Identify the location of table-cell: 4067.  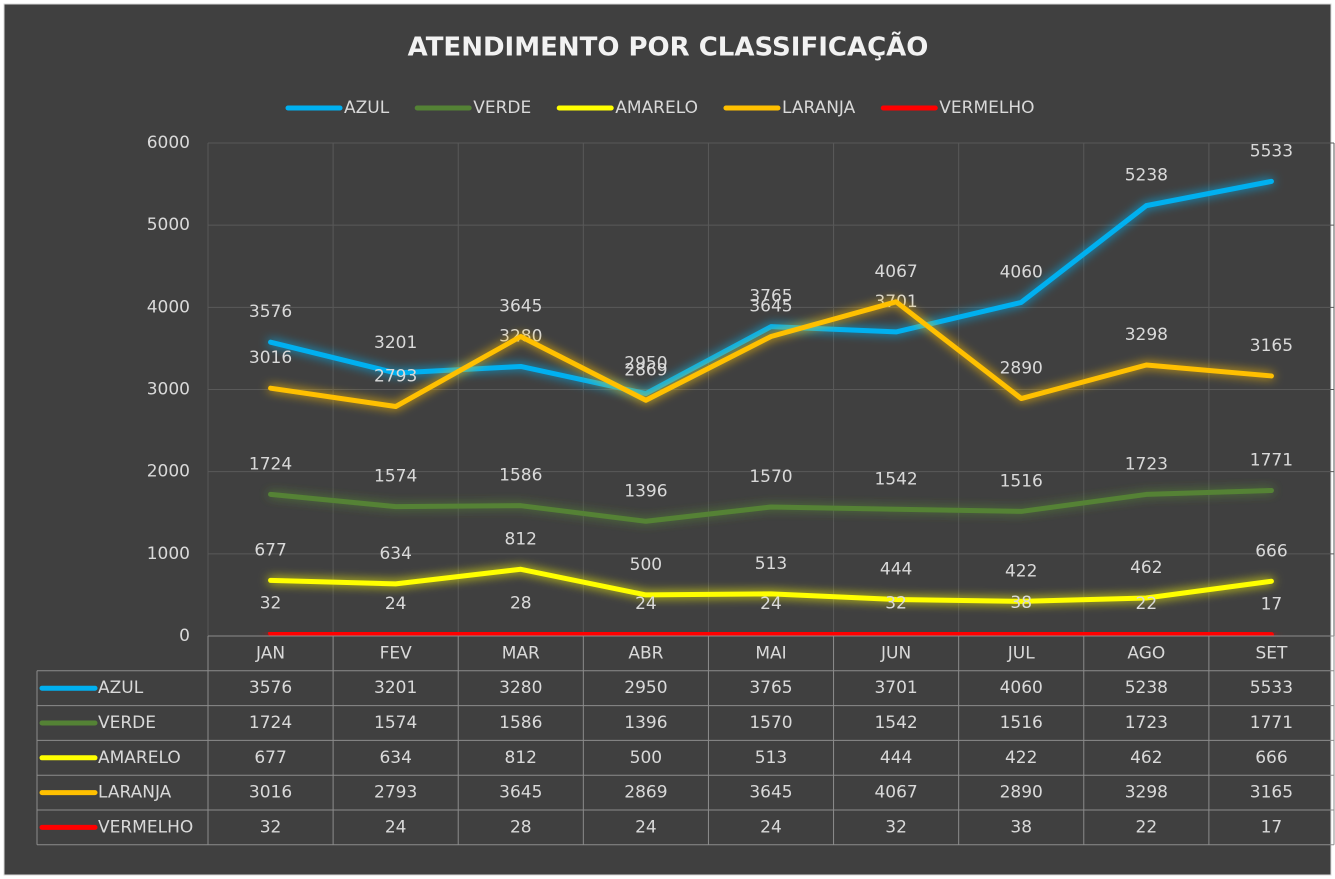
(895, 793).